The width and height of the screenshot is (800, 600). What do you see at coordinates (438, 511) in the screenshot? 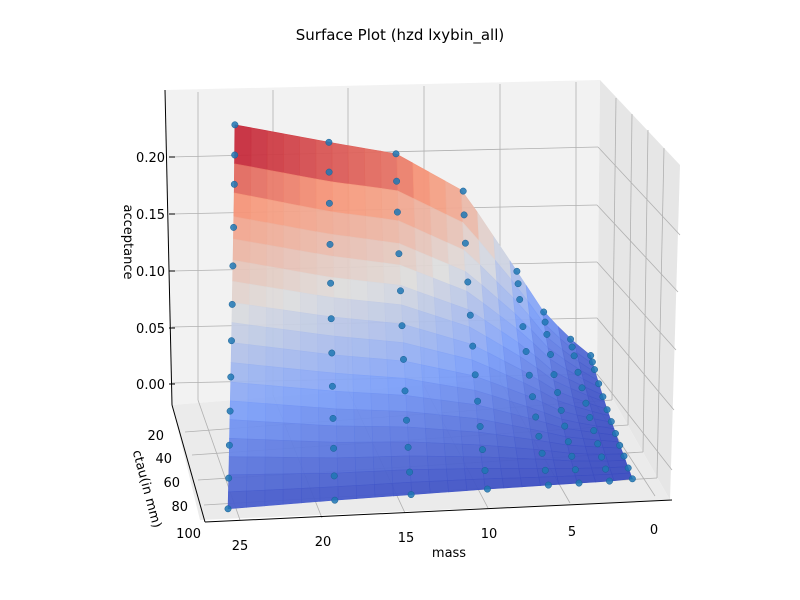
I see `x-axis-line` at bounding box center [438, 511].